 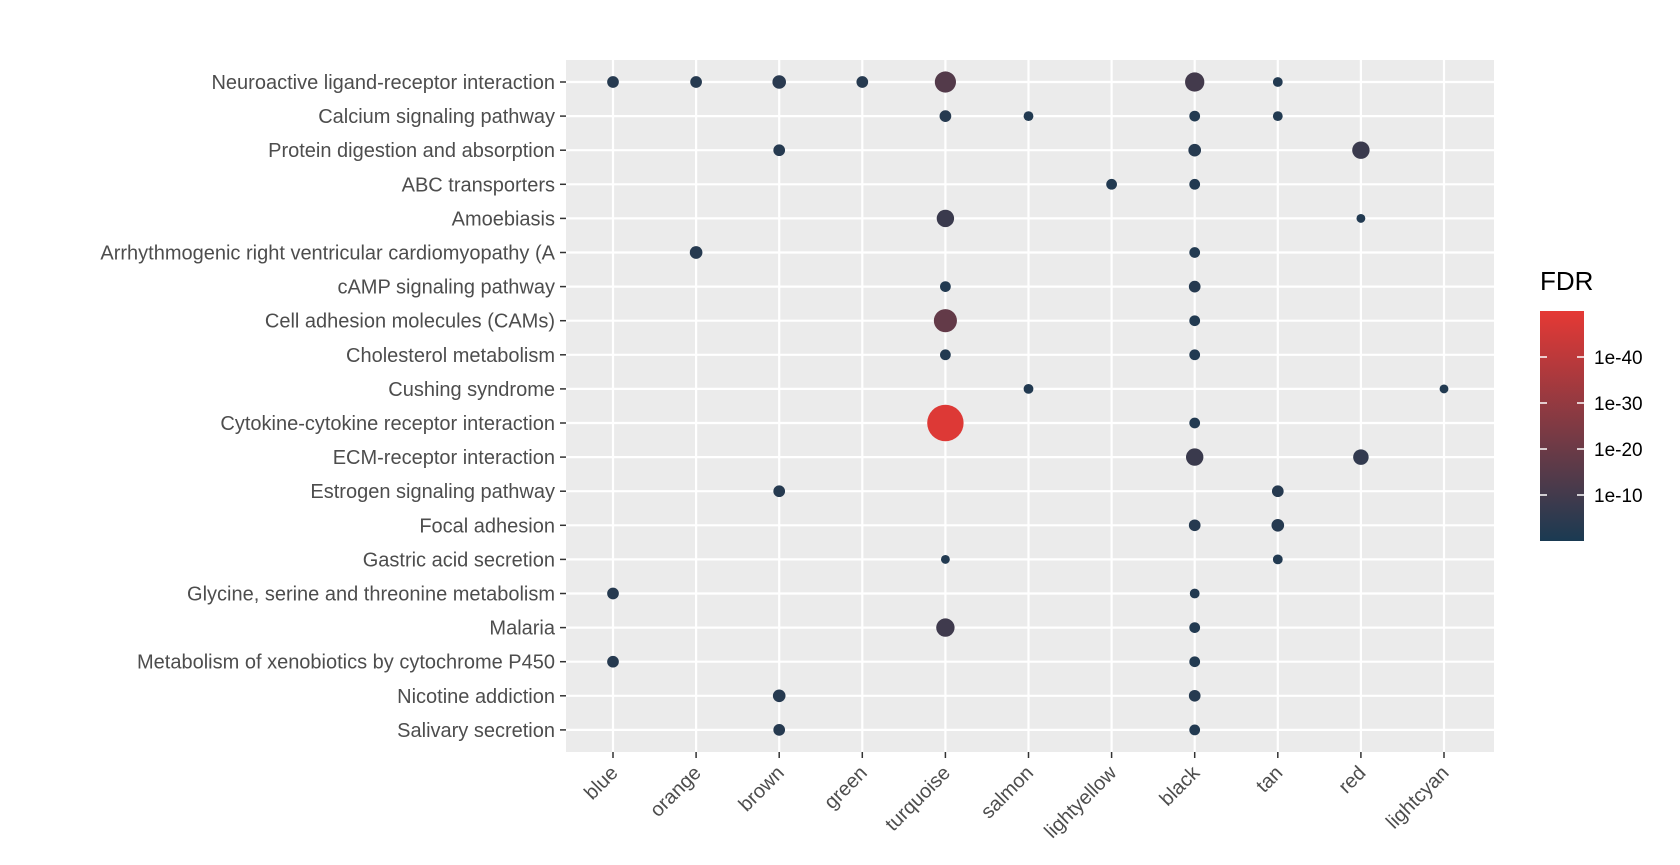 What do you see at coordinates (446, 288) in the screenshot?
I see `y-tick-label: cAMP signaling pathway` at bounding box center [446, 288].